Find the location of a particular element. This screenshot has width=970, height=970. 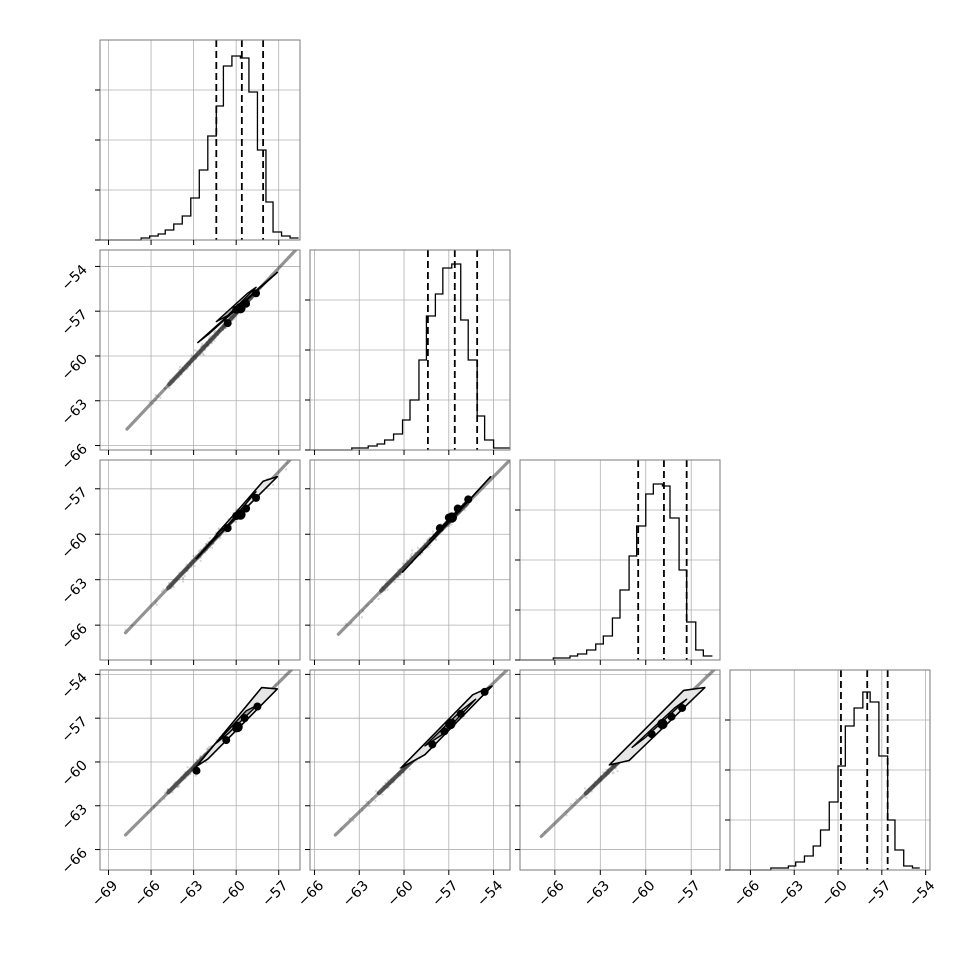

histogram-step is located at coordinates (410, 357).